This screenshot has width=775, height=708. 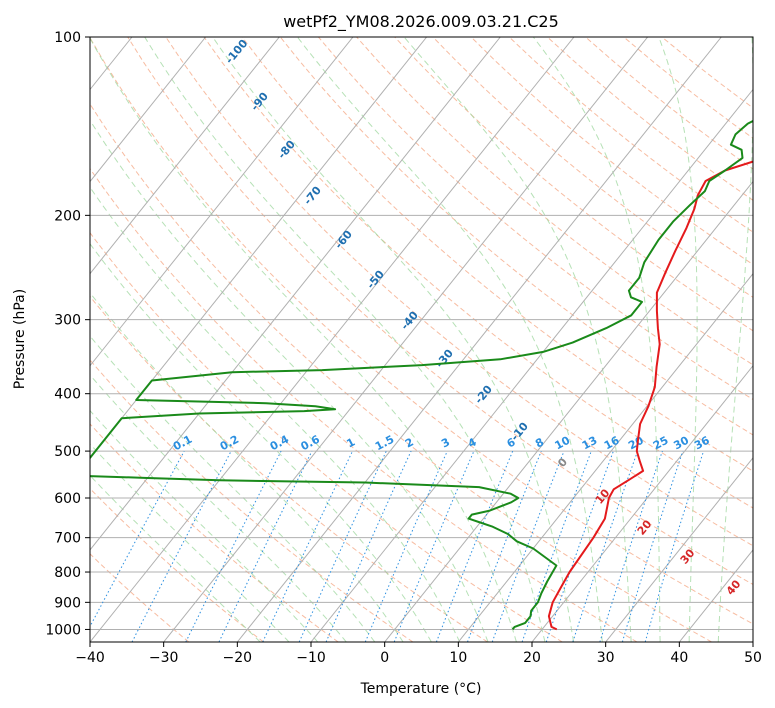 I want to click on x-axis: −40 −30 −20 −10 0 10 20 30 40 50, so click(x=418, y=654).